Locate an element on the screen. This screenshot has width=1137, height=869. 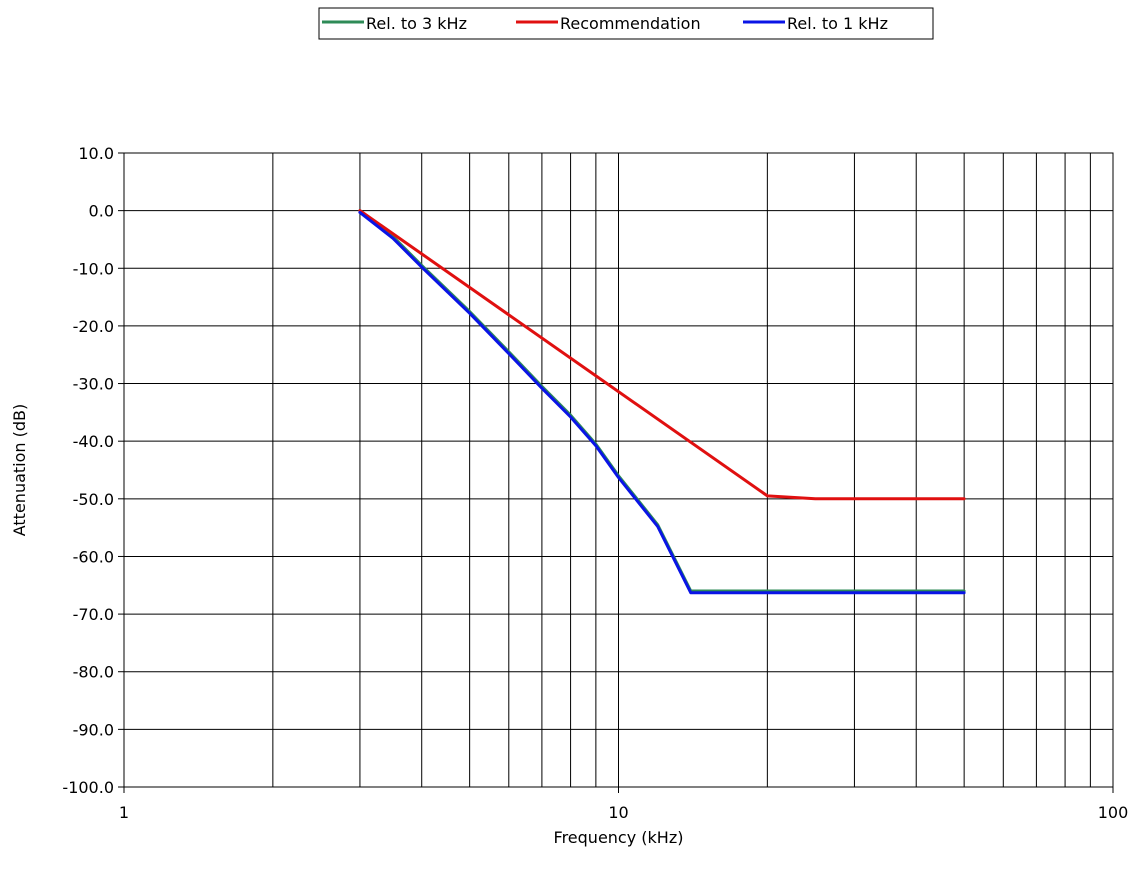
legend: Rel. to 3 kHz Recommendation Rel. to 1 kHz is located at coordinates (626, 23).